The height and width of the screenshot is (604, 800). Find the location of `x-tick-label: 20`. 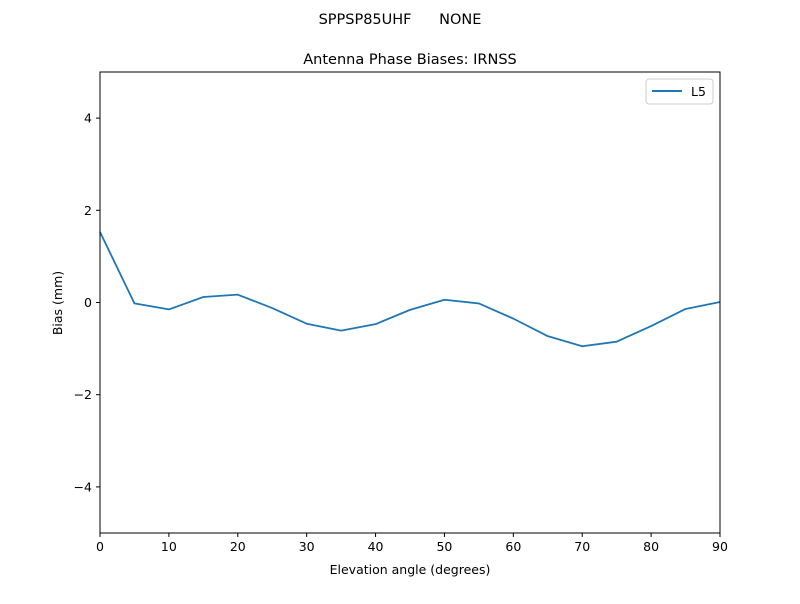

x-tick-label: 20 is located at coordinates (238, 546).